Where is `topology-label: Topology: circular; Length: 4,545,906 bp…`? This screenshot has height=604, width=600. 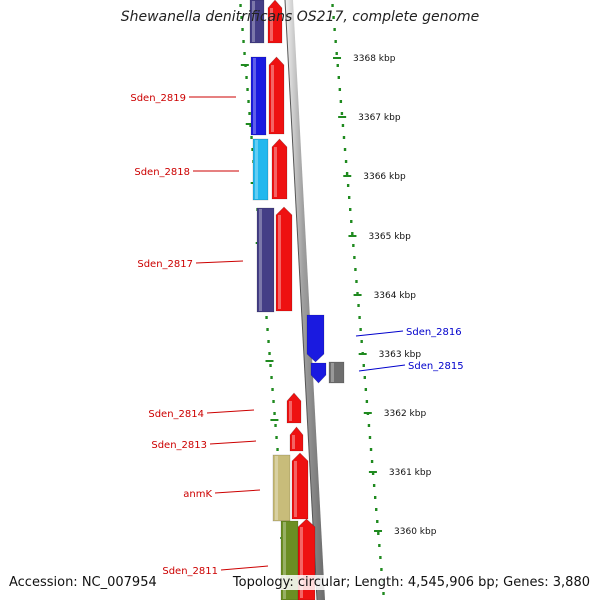
topology-label: Topology: circular; Length: 4,545,906 bp… is located at coordinates (411, 582).